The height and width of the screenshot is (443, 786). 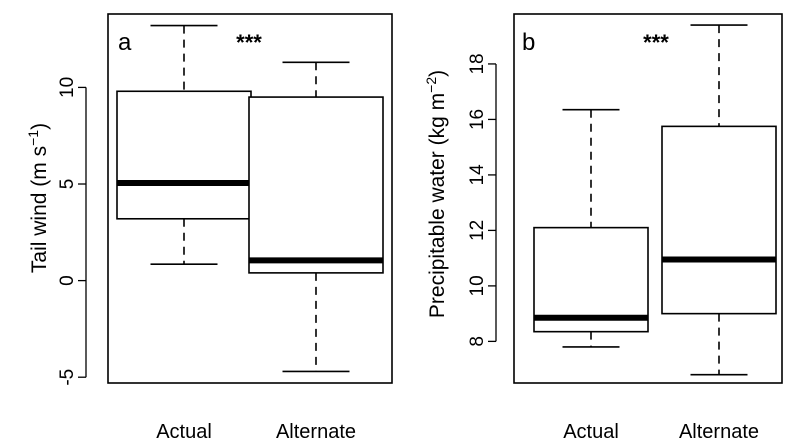 I want to click on panel-a-y-tick-label: -5, so click(x=67, y=377).